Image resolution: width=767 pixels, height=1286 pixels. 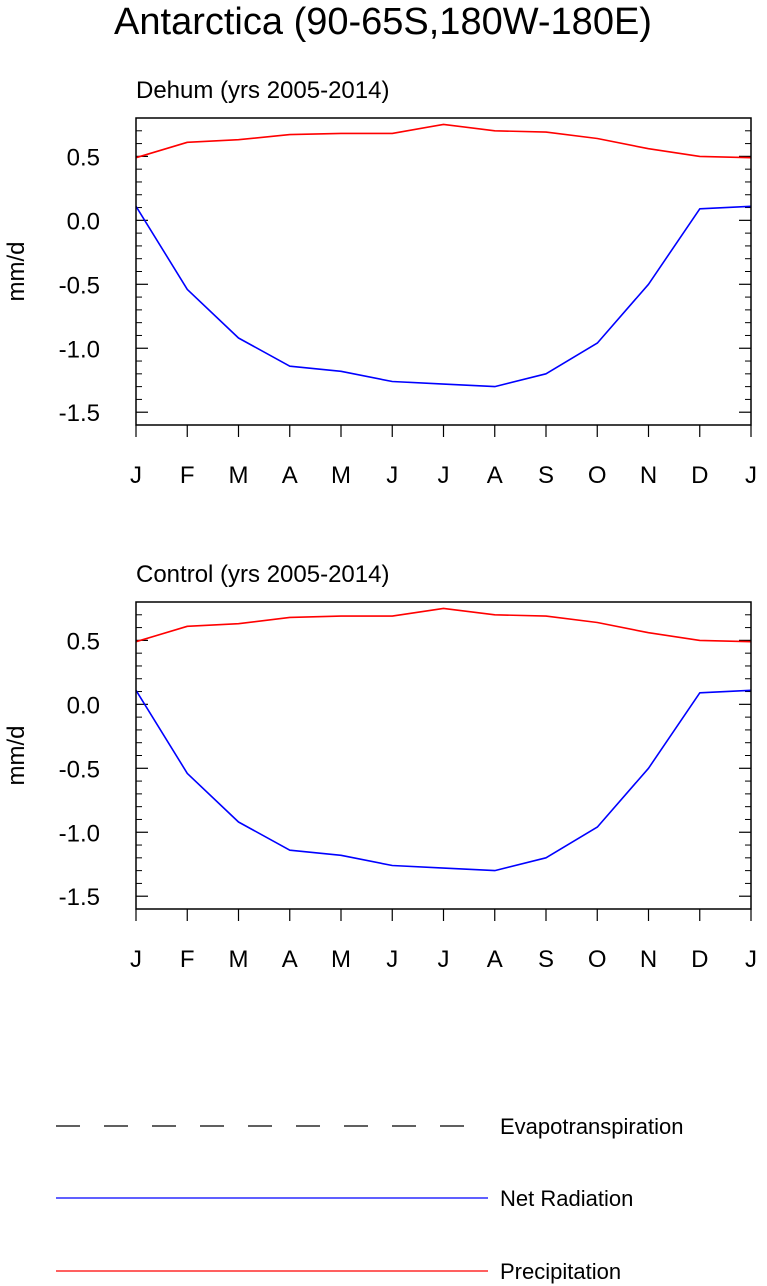 I want to click on figure-title: Antarctica (90-65S,180W-180E), so click(x=383, y=22).